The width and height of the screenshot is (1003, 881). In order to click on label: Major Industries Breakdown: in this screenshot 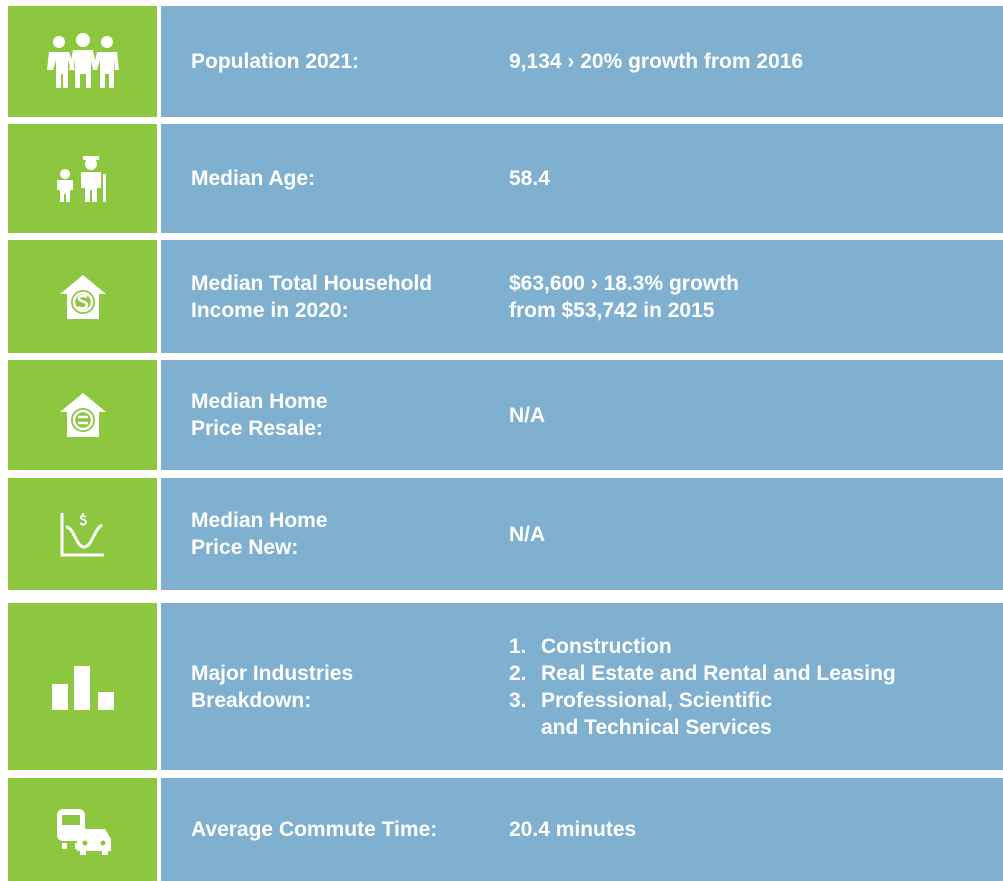, I will do `click(341, 686)`.